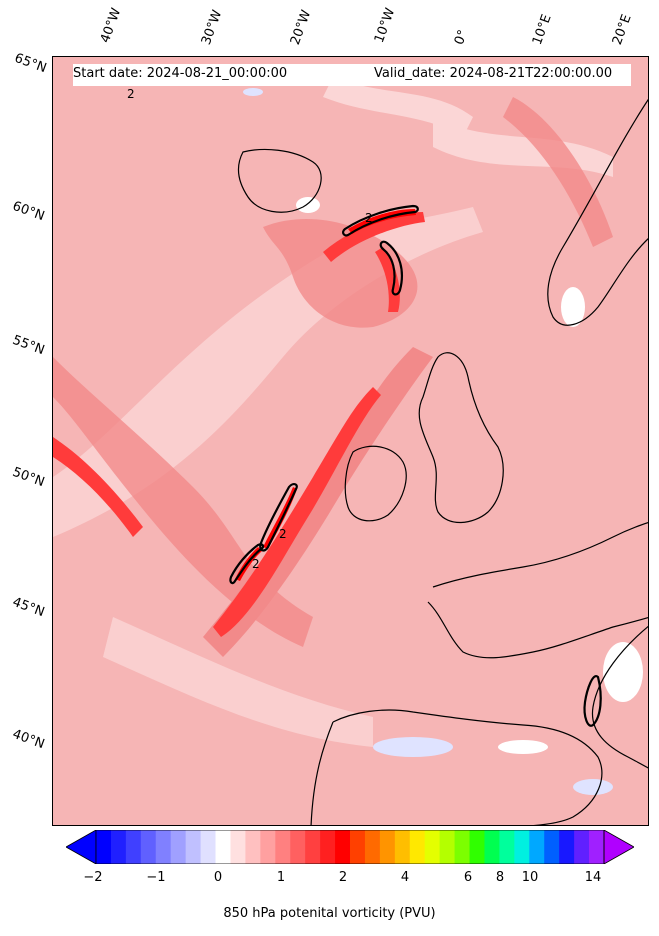 The width and height of the screenshot is (659, 936). What do you see at coordinates (28, 477) in the screenshot?
I see `lat-label-50n: 50°N` at bounding box center [28, 477].